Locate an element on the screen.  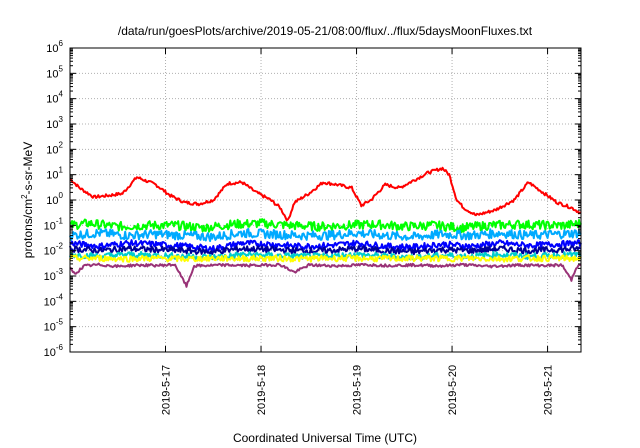
x-tick-label: 2019-5-20 is located at coordinates (453, 390).